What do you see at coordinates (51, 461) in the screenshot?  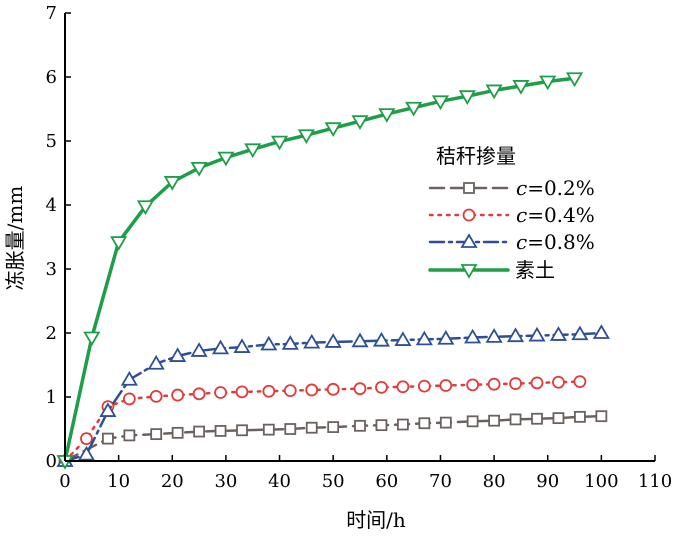 I see `y-tick-label: 0` at bounding box center [51, 461].